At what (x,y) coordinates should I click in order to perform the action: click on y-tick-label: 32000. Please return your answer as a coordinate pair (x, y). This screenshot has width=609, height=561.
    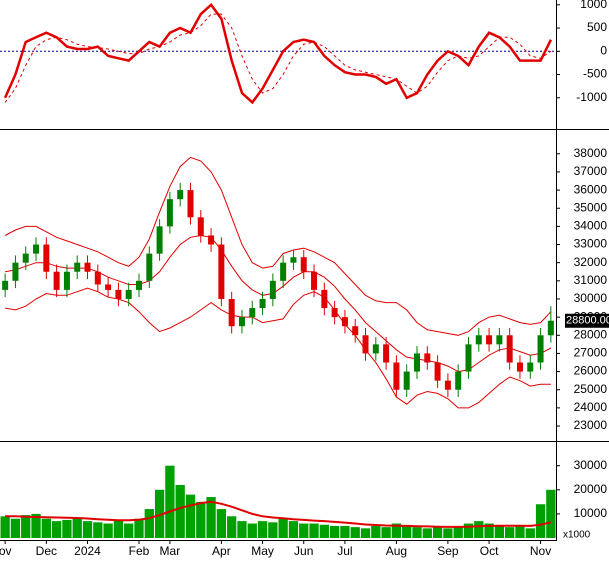
    Looking at the image, I should click on (591, 262).